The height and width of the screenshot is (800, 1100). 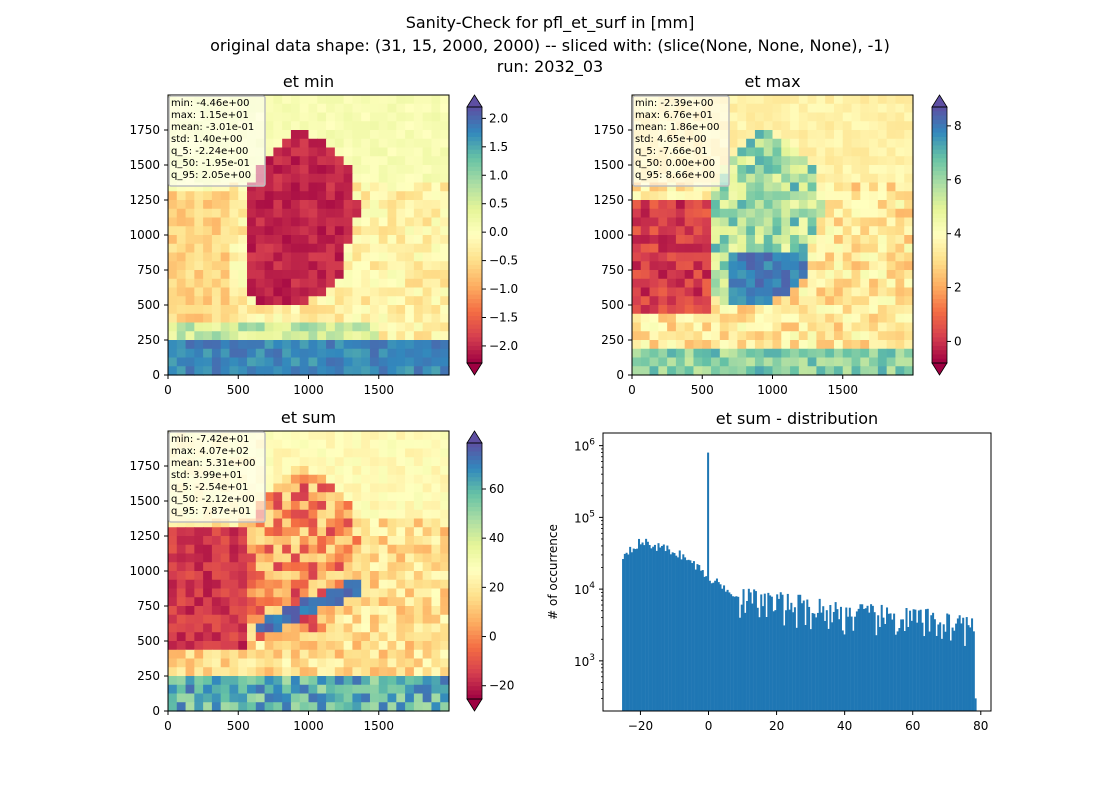 I want to click on x-tick-label: 0, so click(x=632, y=390).